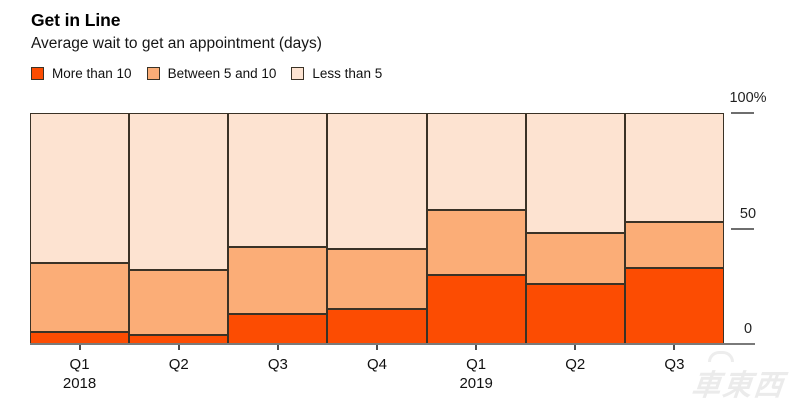  I want to click on y-axis-label: 50, so click(748, 213).